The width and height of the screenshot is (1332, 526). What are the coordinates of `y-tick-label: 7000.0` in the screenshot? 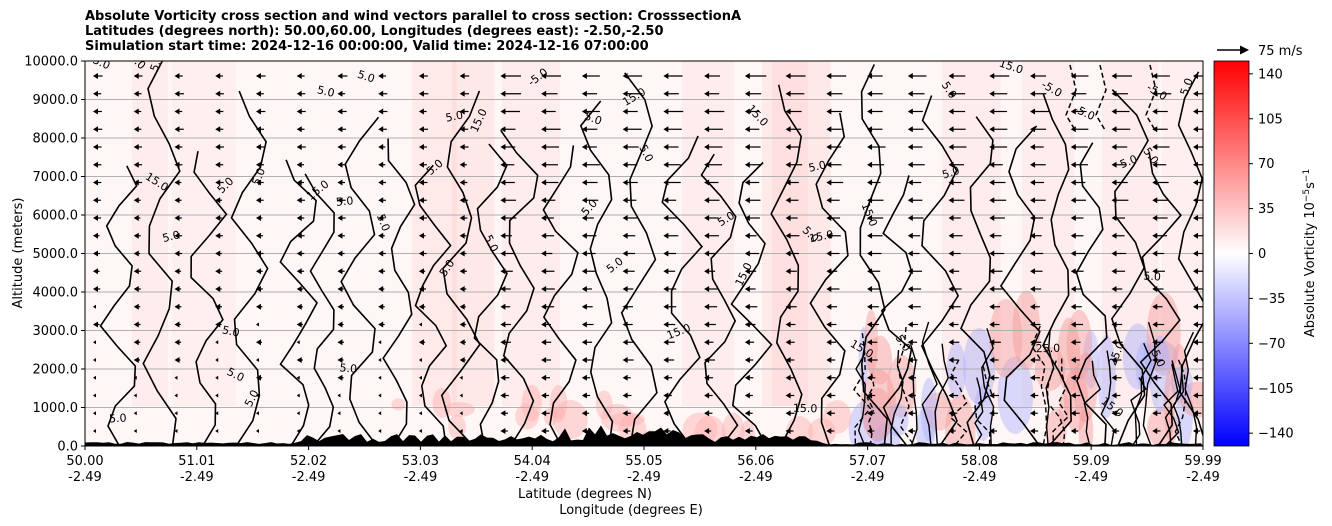 It's located at (56, 177).